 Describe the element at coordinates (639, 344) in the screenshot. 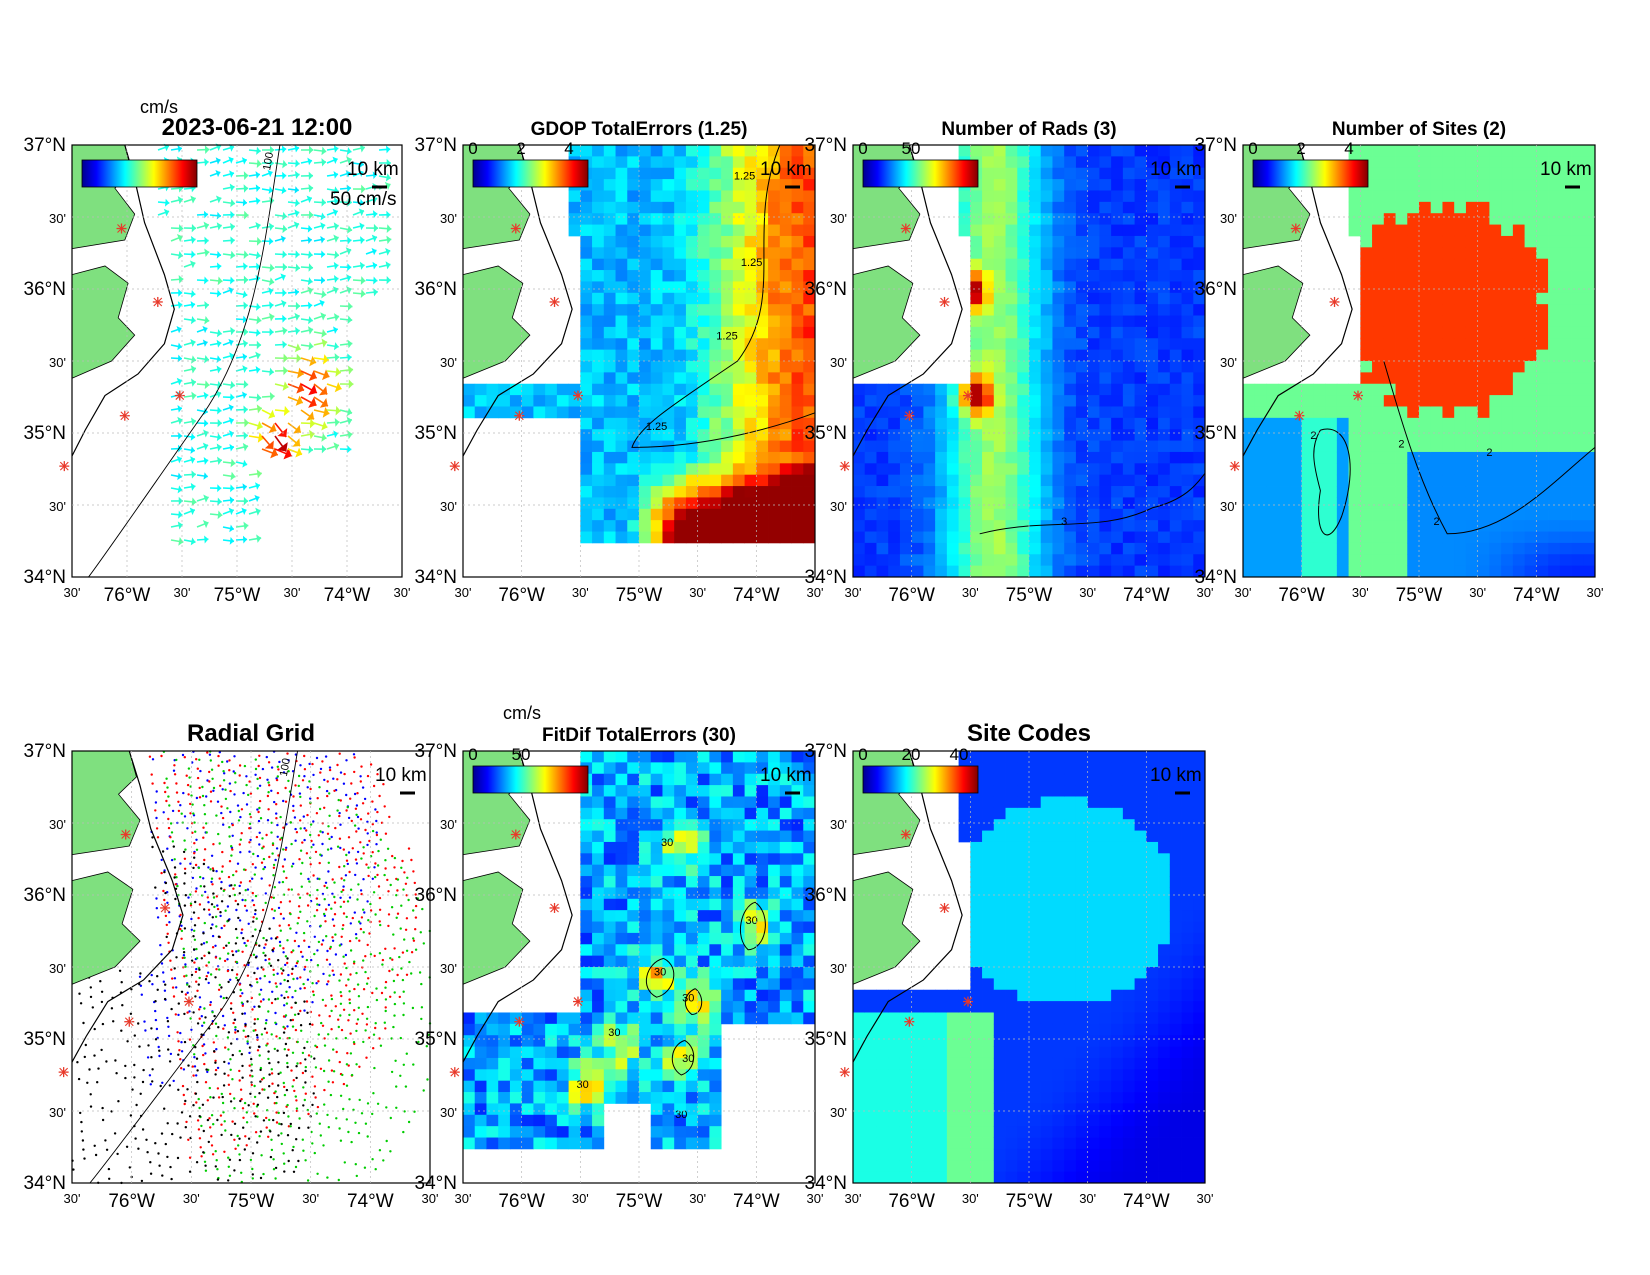

I see `heatmap-cells` at that location.